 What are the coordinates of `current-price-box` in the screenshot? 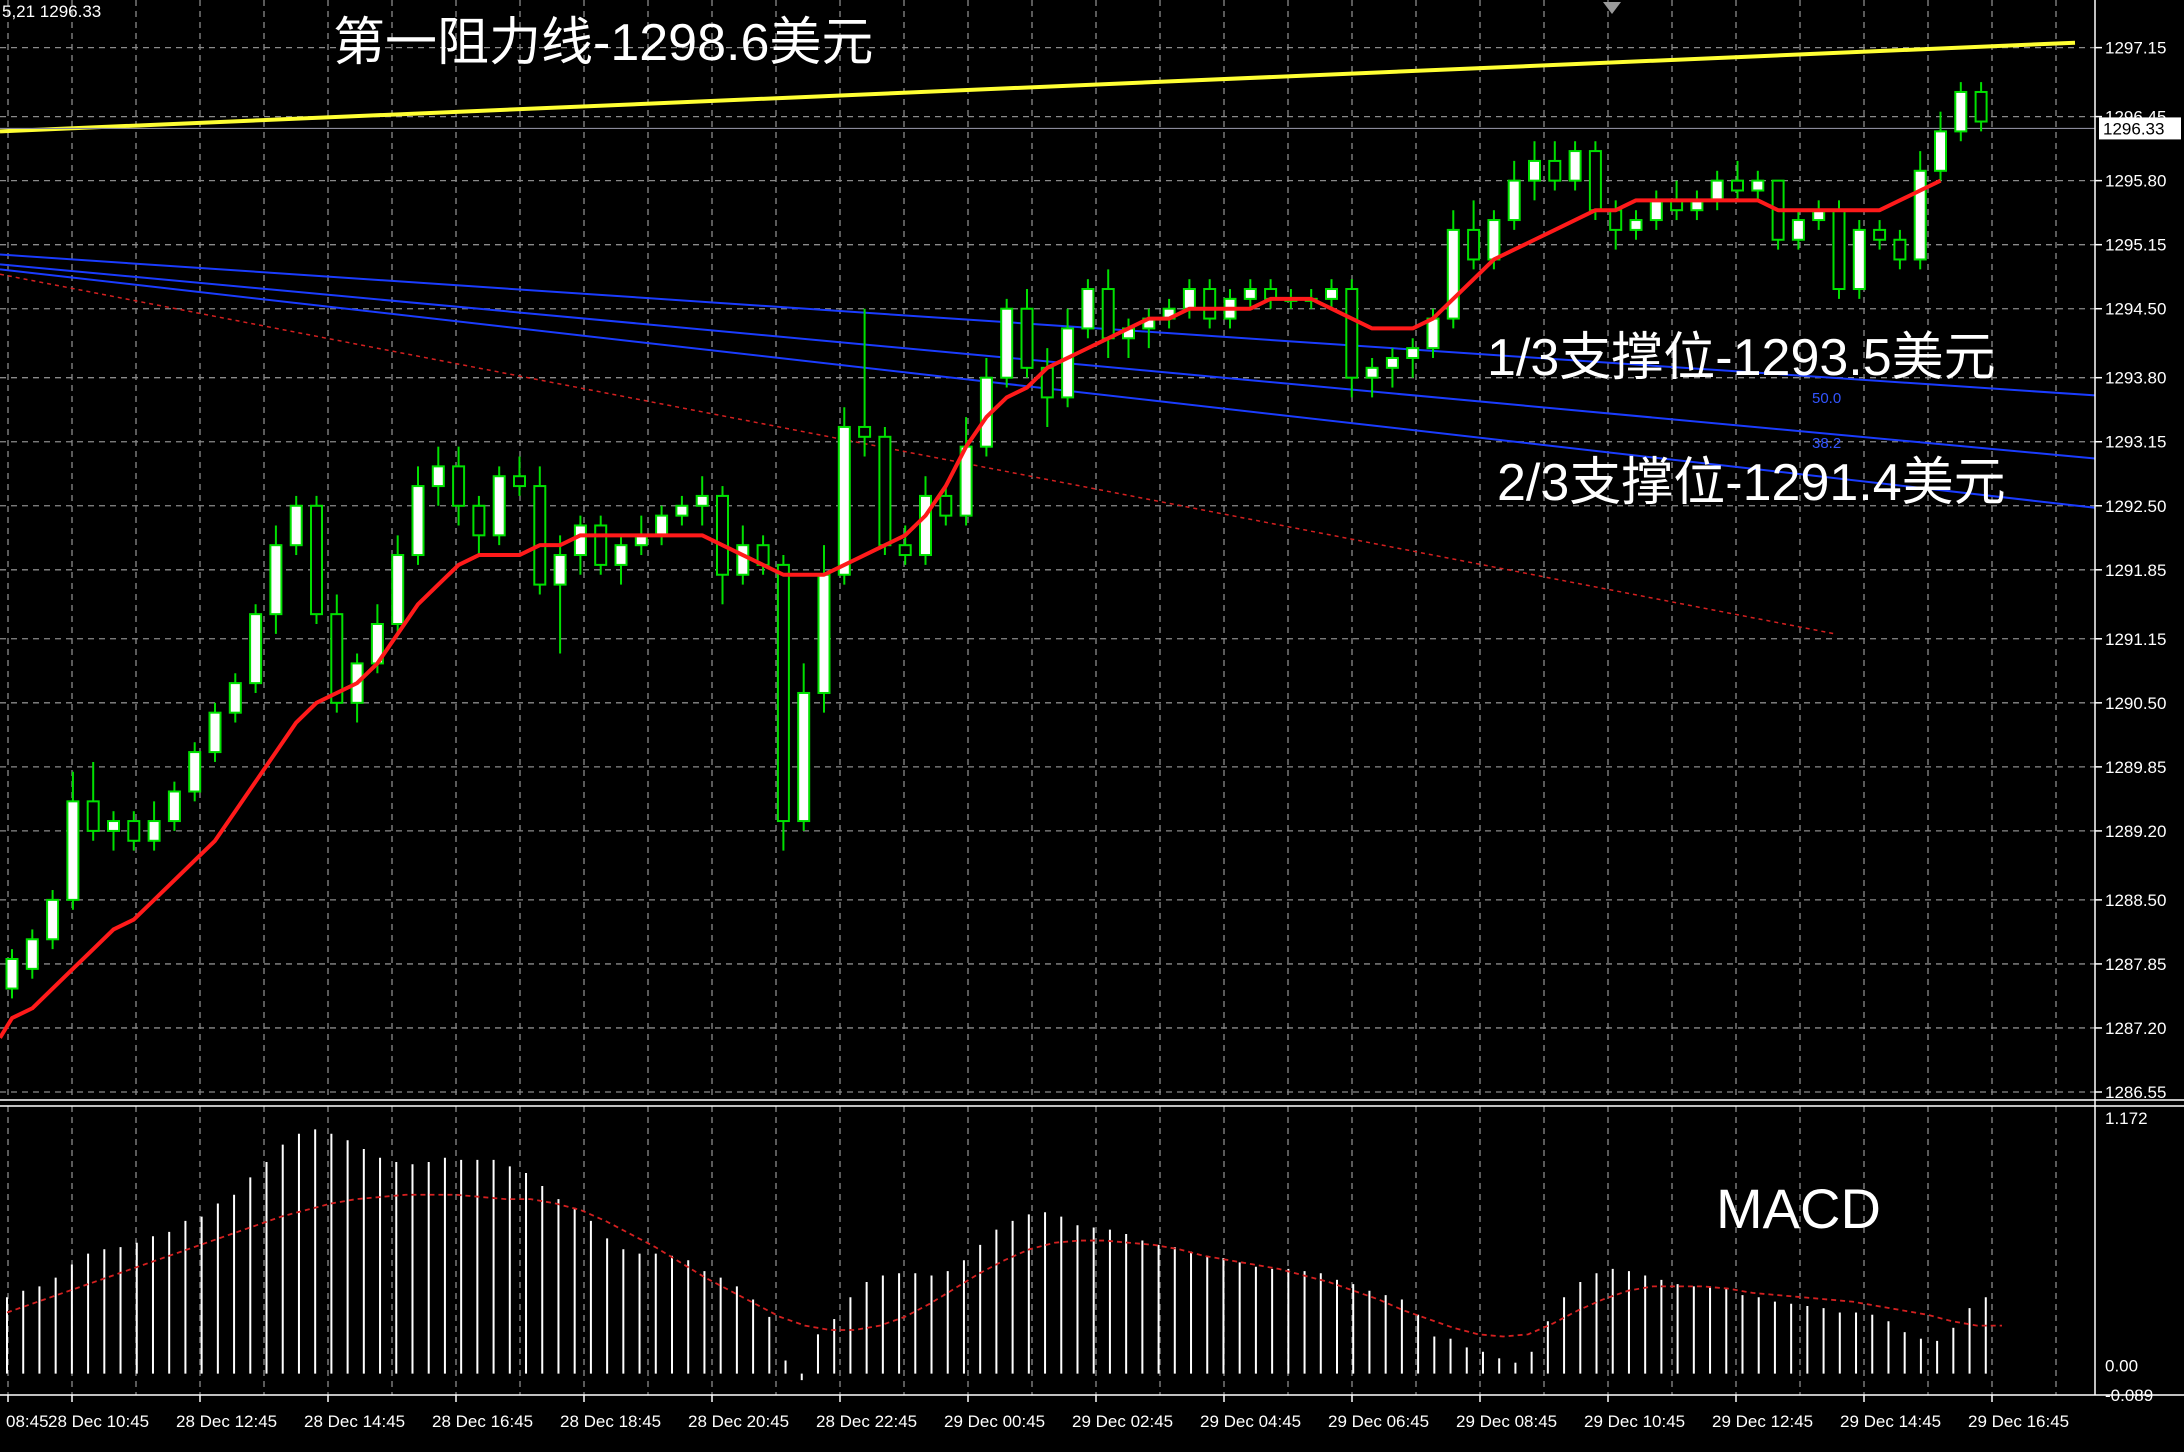 It's located at (2140, 128).